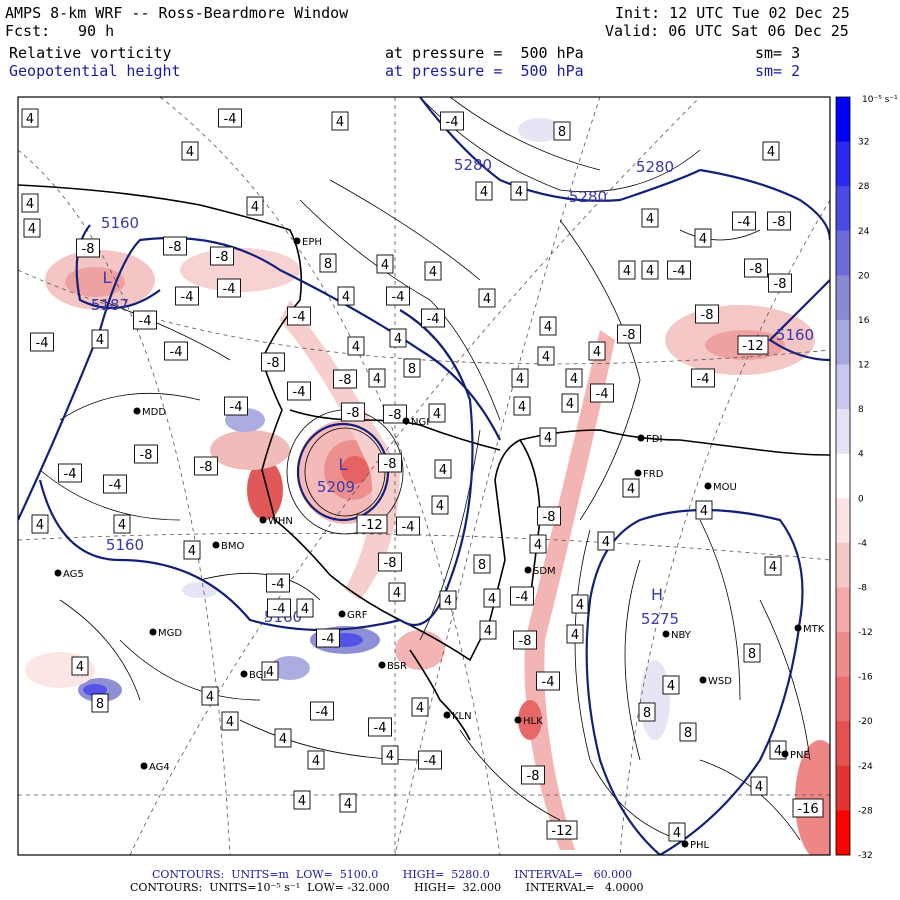 This screenshot has width=900, height=900. What do you see at coordinates (420, 422) in the screenshot?
I see `svg-text: NGI` at bounding box center [420, 422].